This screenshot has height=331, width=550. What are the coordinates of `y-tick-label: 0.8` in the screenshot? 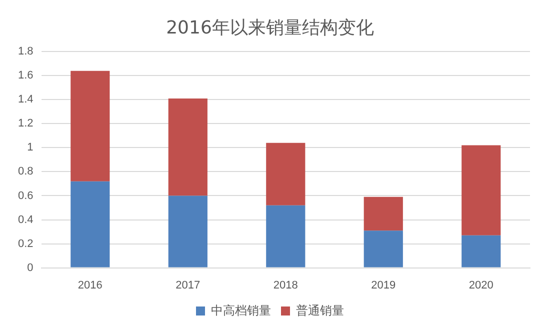 It's located at (26, 172).